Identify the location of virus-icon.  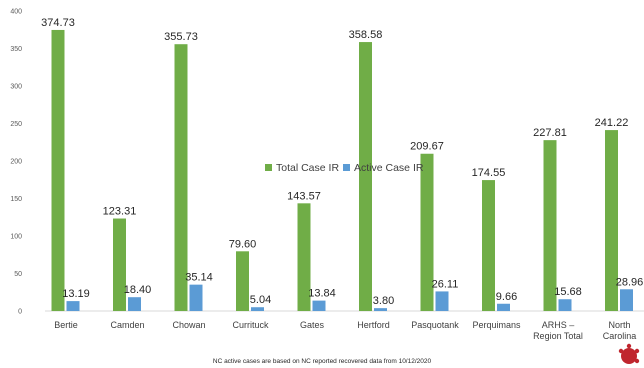
(629, 353).